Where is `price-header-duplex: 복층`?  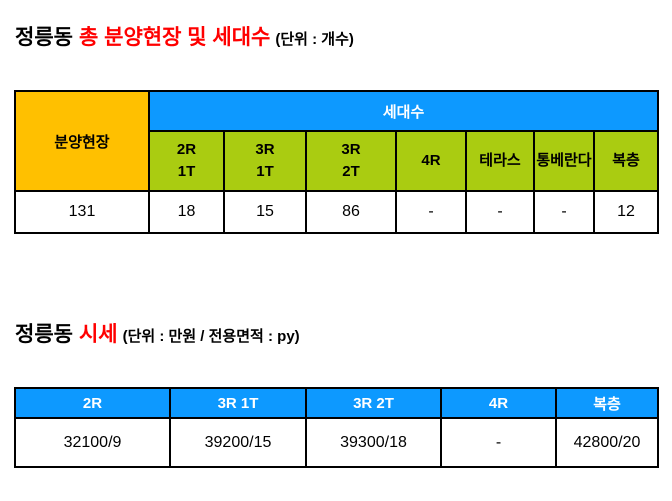 price-header-duplex: 복층 is located at coordinates (607, 403).